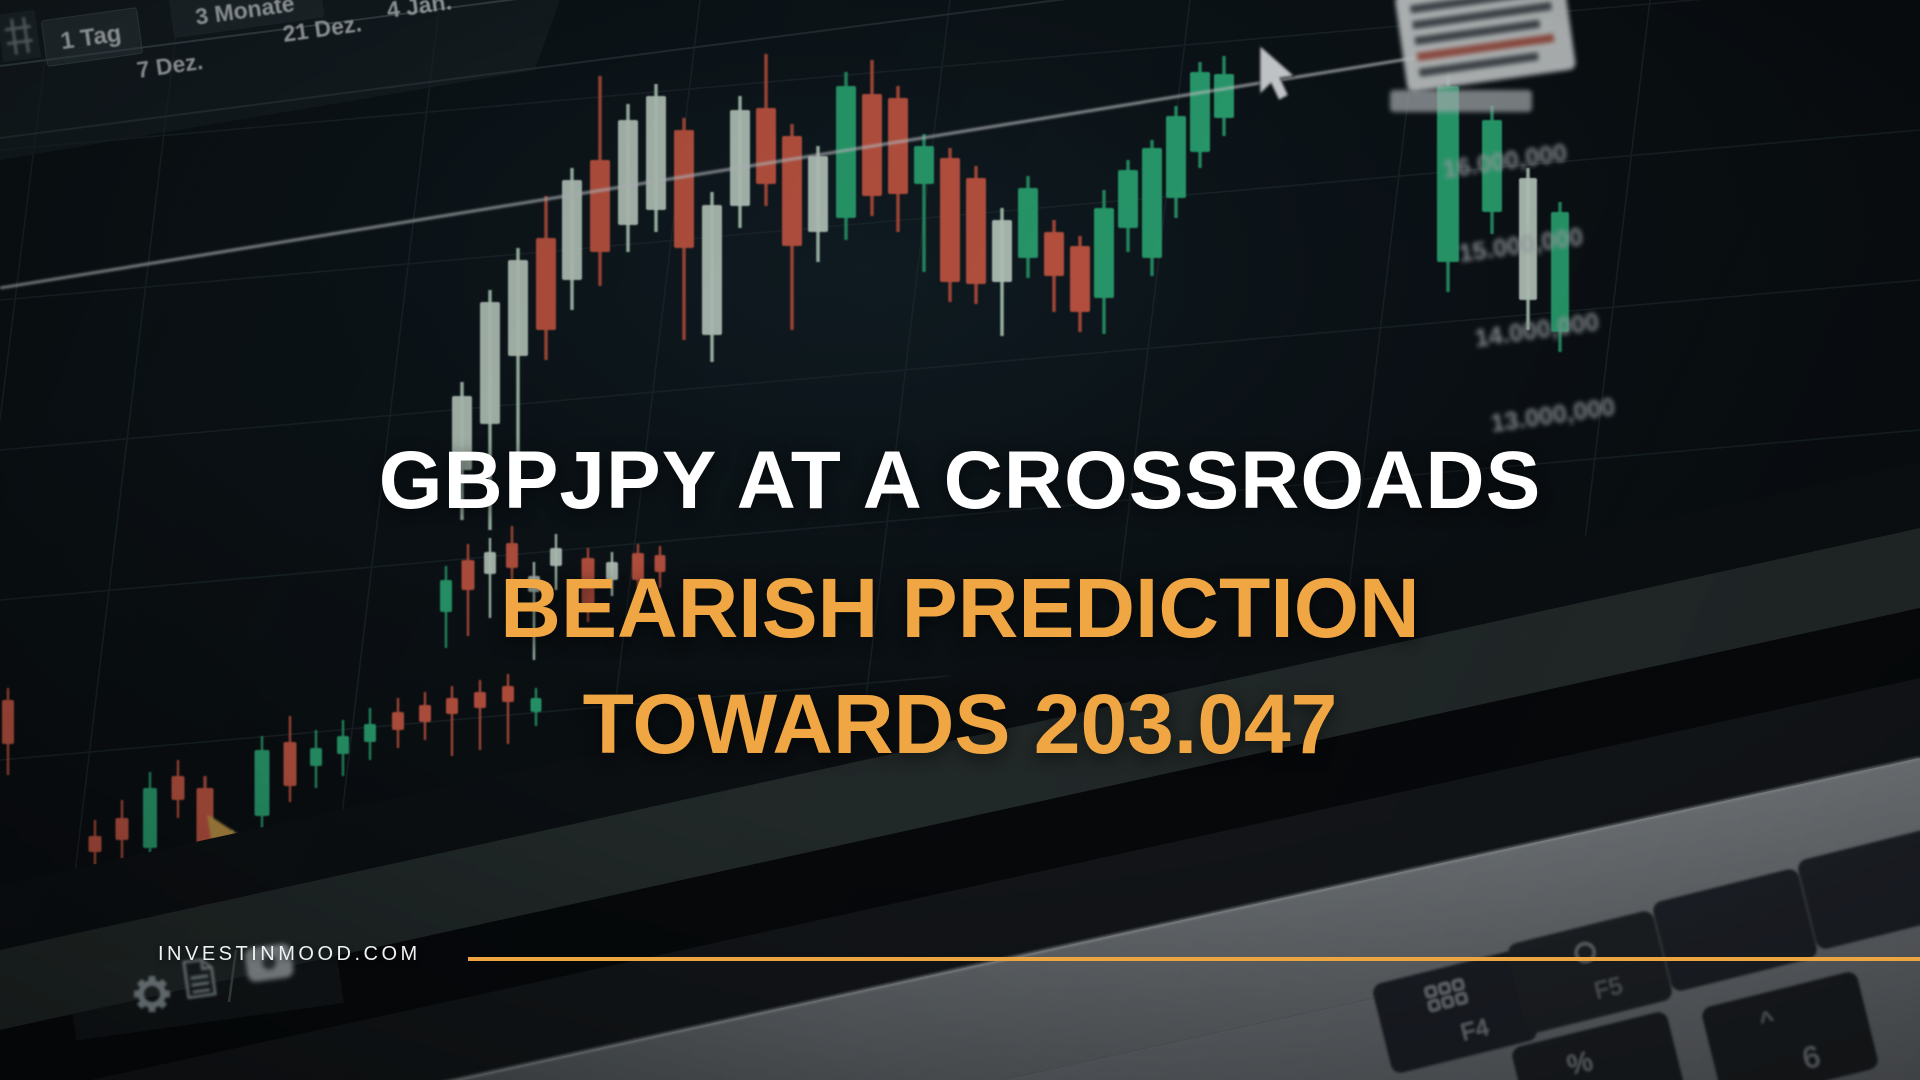  Describe the element at coordinates (21, 36) in the screenshot. I see `grid-view-icon` at that location.